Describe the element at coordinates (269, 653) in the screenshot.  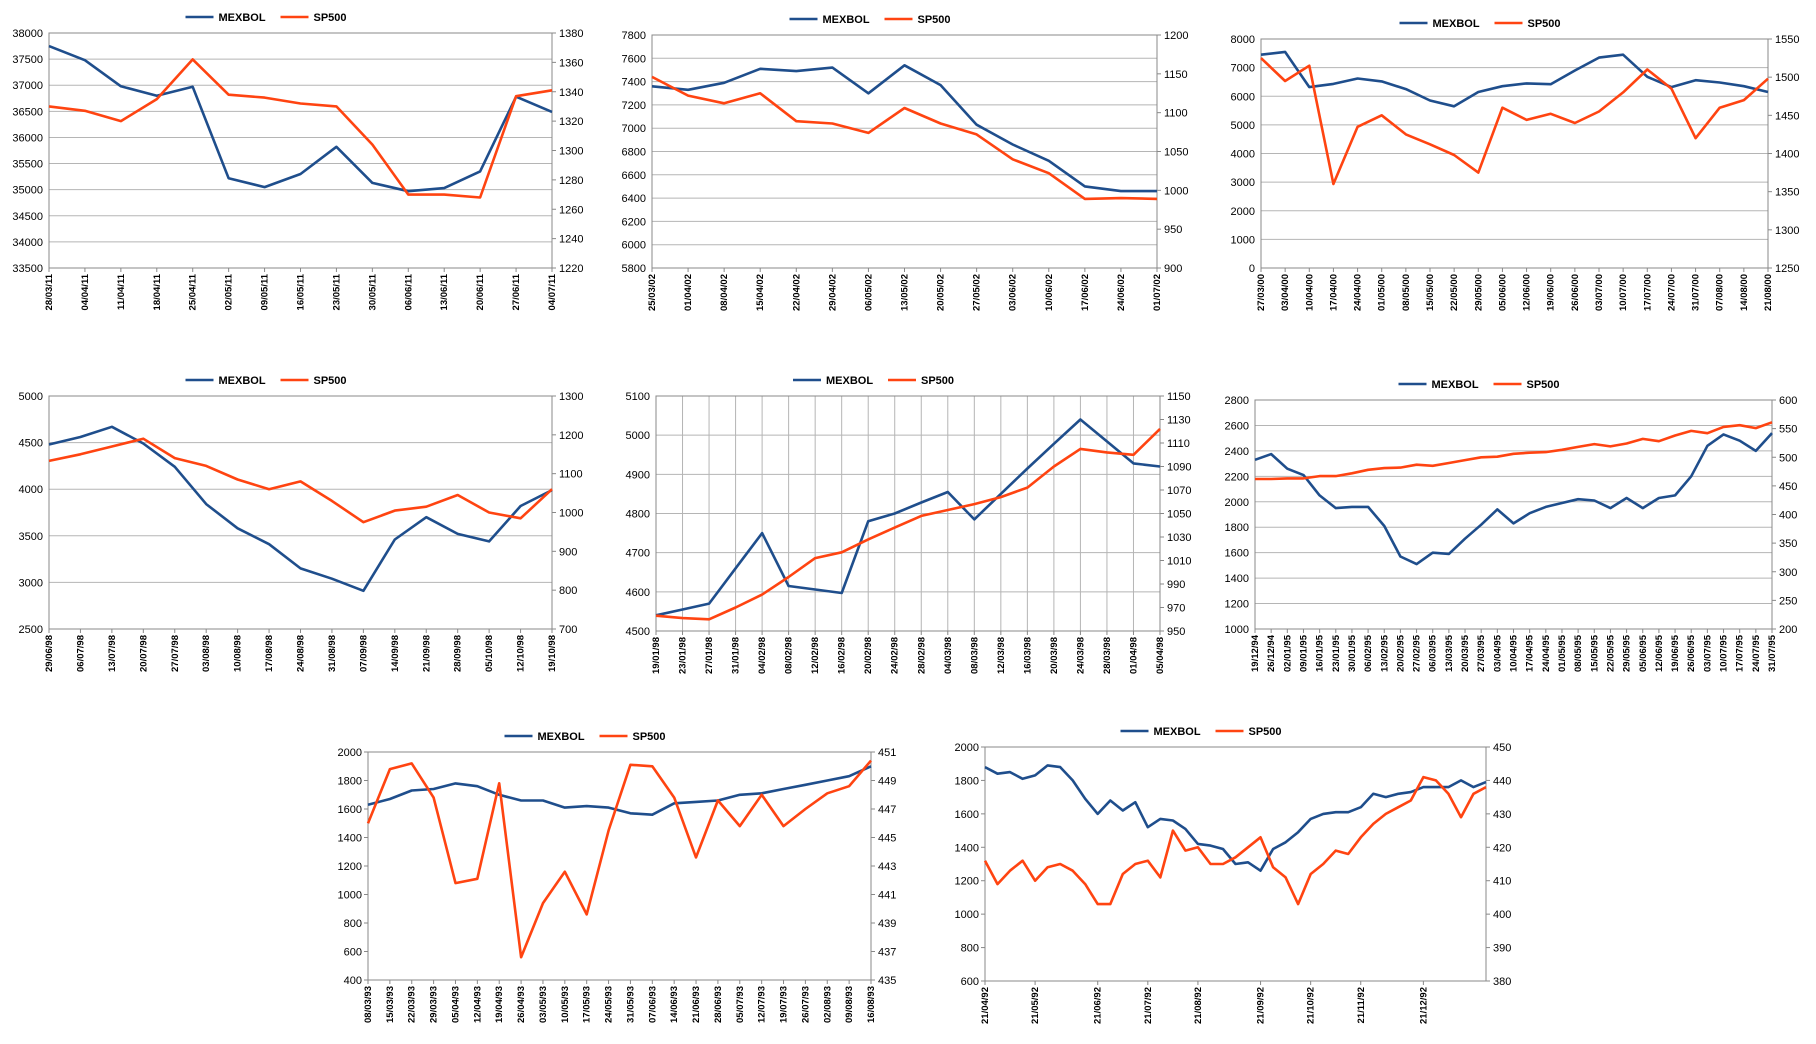
I see `x-tick-label: 17/08/98` at that location.